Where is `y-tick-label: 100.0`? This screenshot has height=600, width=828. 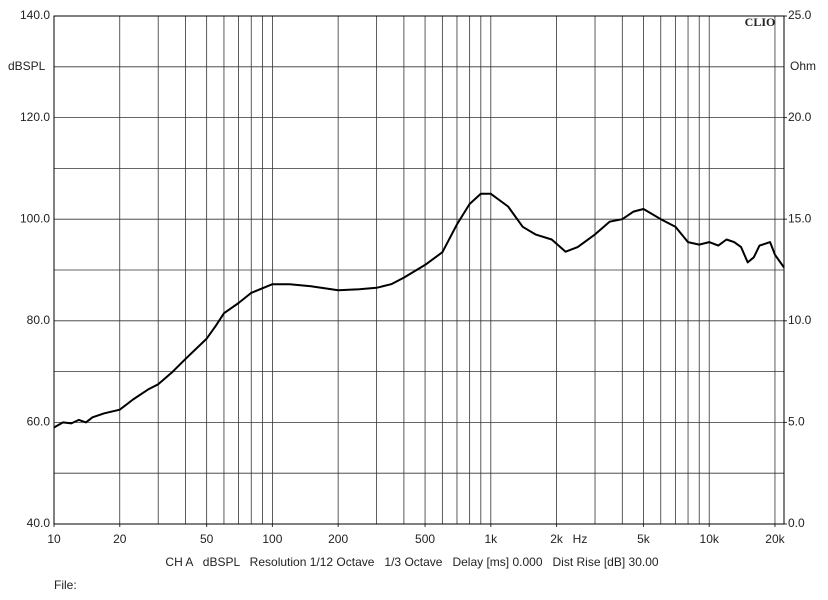
y-tick-label: 100.0 is located at coordinates (35, 218).